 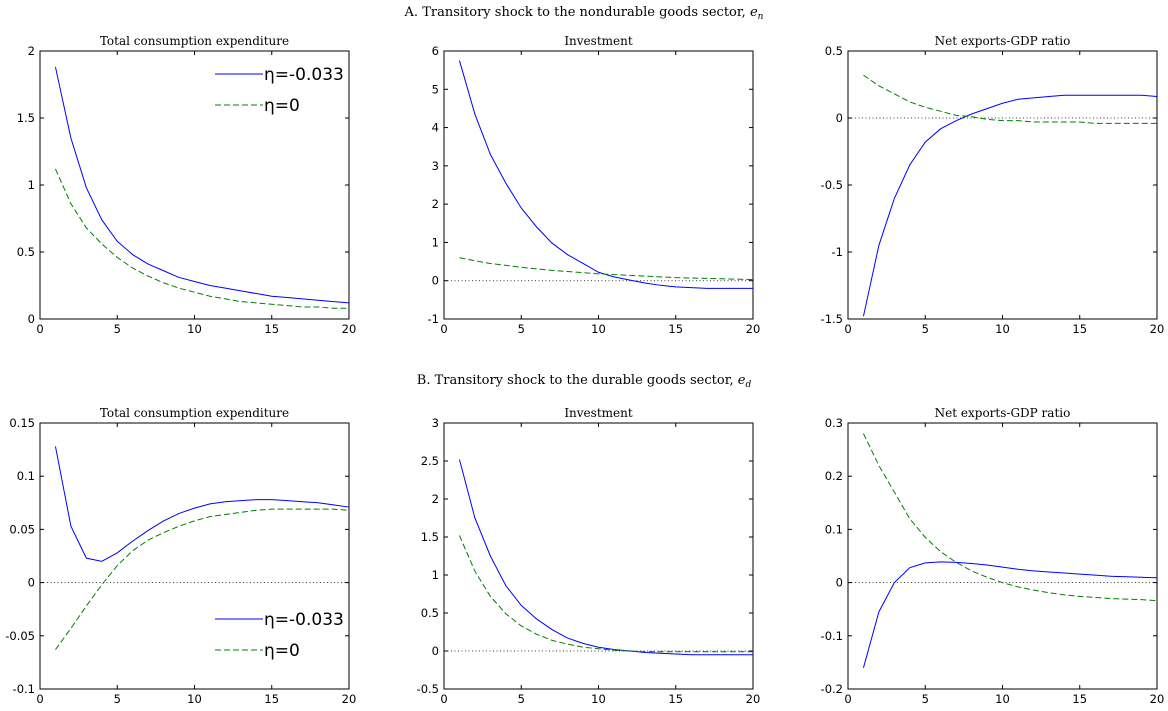 What do you see at coordinates (832, 319) in the screenshot?
I see `y-tick-label: -1.5` at bounding box center [832, 319].